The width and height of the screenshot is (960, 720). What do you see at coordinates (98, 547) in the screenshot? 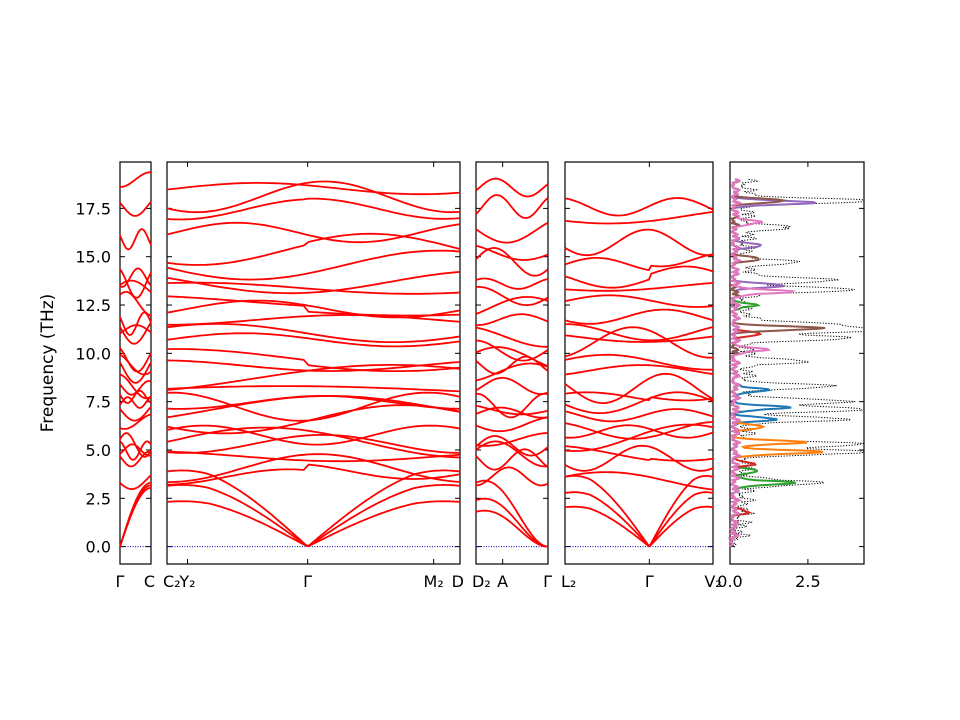
I see `y-tick-label: 0.0` at bounding box center [98, 547].